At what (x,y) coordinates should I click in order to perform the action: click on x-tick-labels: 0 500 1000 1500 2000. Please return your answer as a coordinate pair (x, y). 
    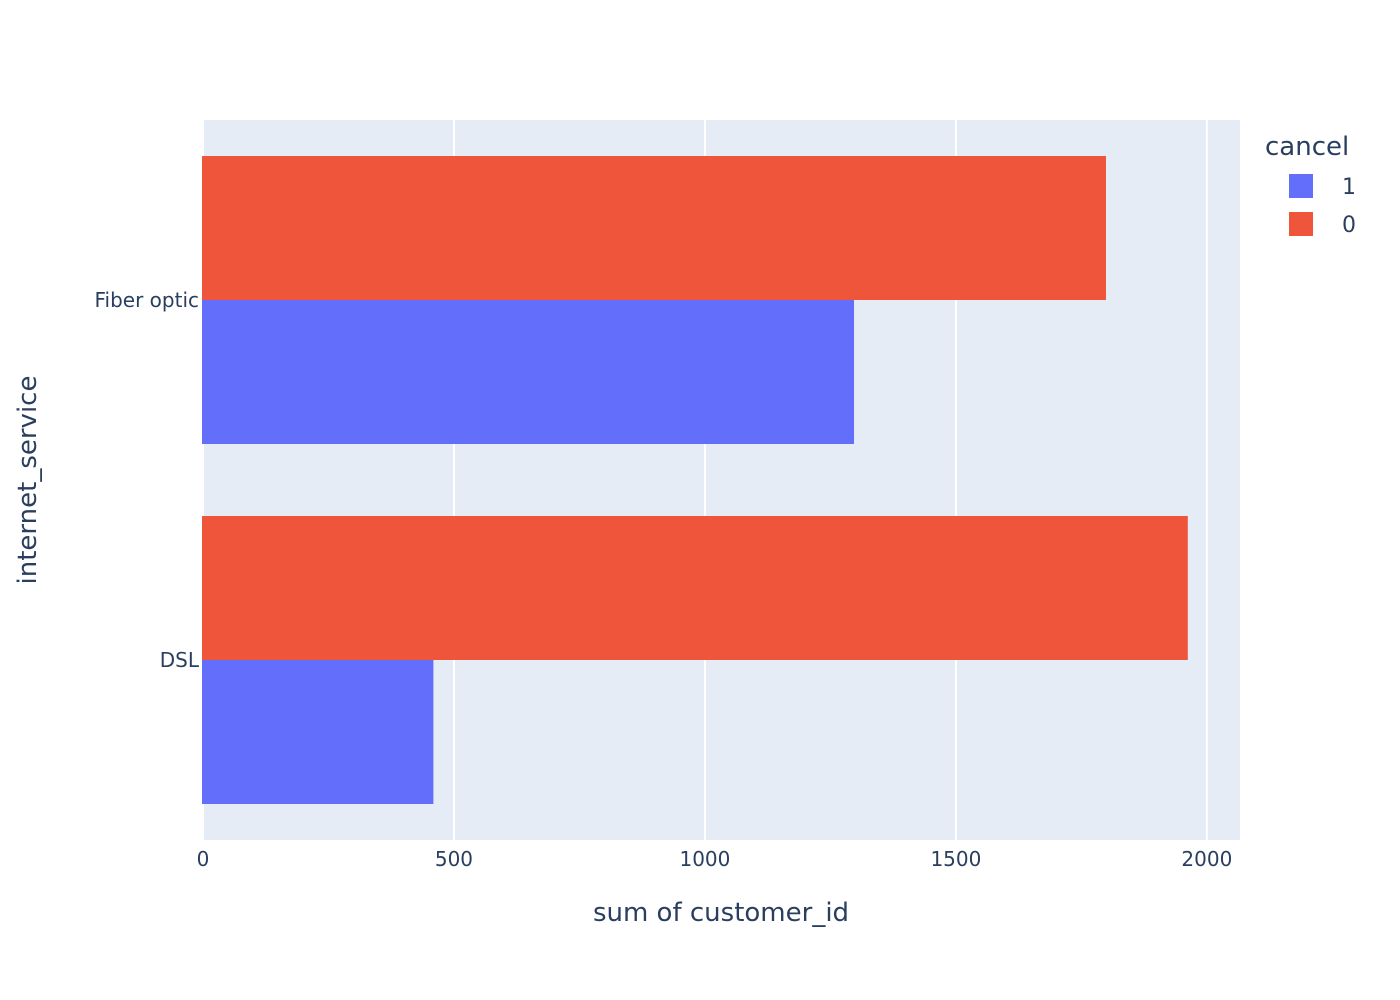
    Looking at the image, I should click on (715, 859).